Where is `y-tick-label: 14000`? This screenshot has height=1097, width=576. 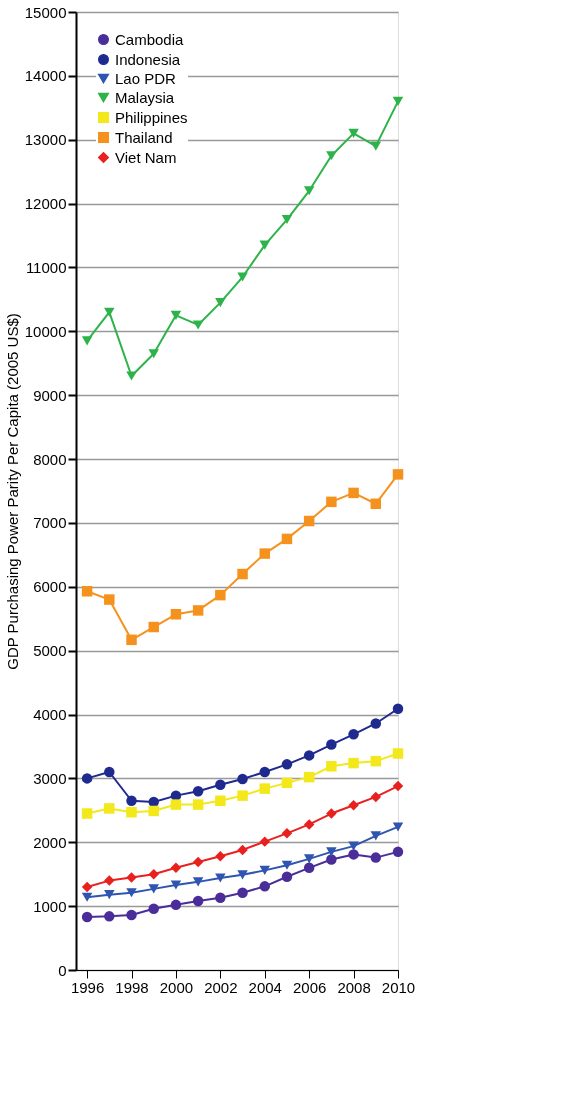 y-tick-label: 14000 is located at coordinates (45, 76).